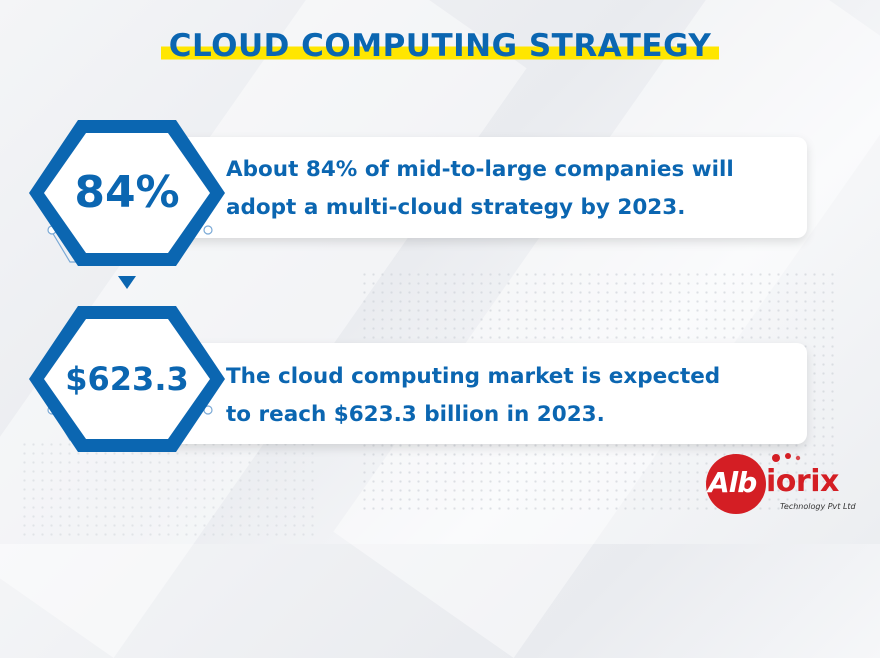  I want to click on title-container: CLOUD COMPUTING STRATEGY, so click(440, 46).